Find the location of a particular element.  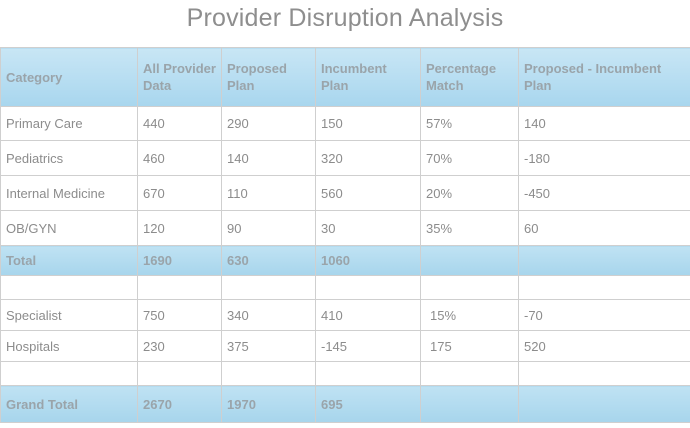

header-percentage-match: Percentage Match is located at coordinates (469, 77).